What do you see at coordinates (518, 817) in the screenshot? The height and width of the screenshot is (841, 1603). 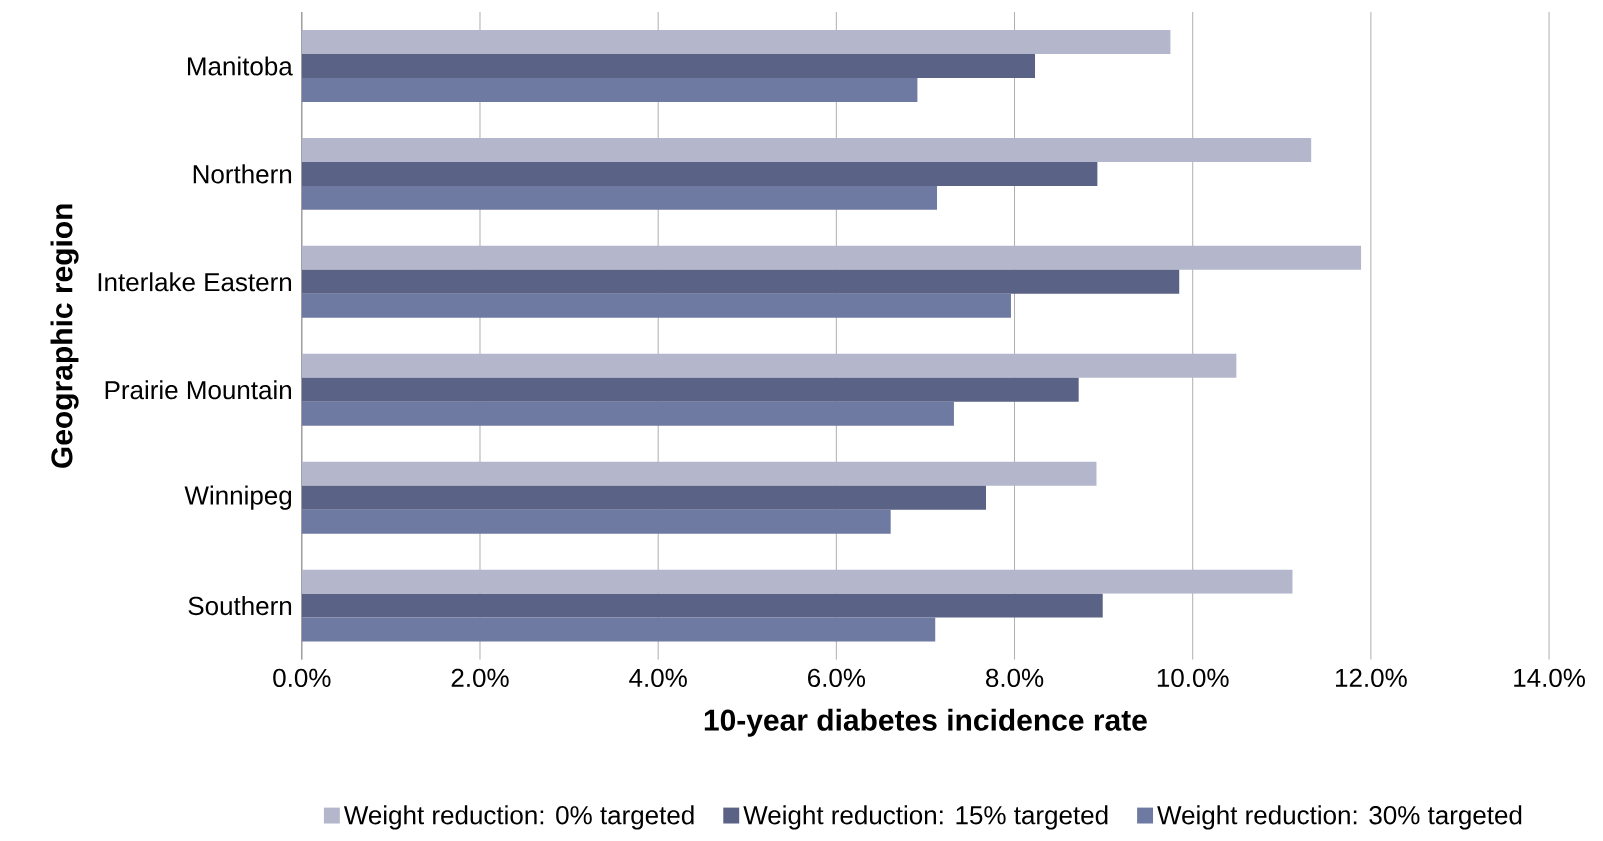 I see `legend-label: Weight reduction: 0% targeted` at bounding box center [518, 817].